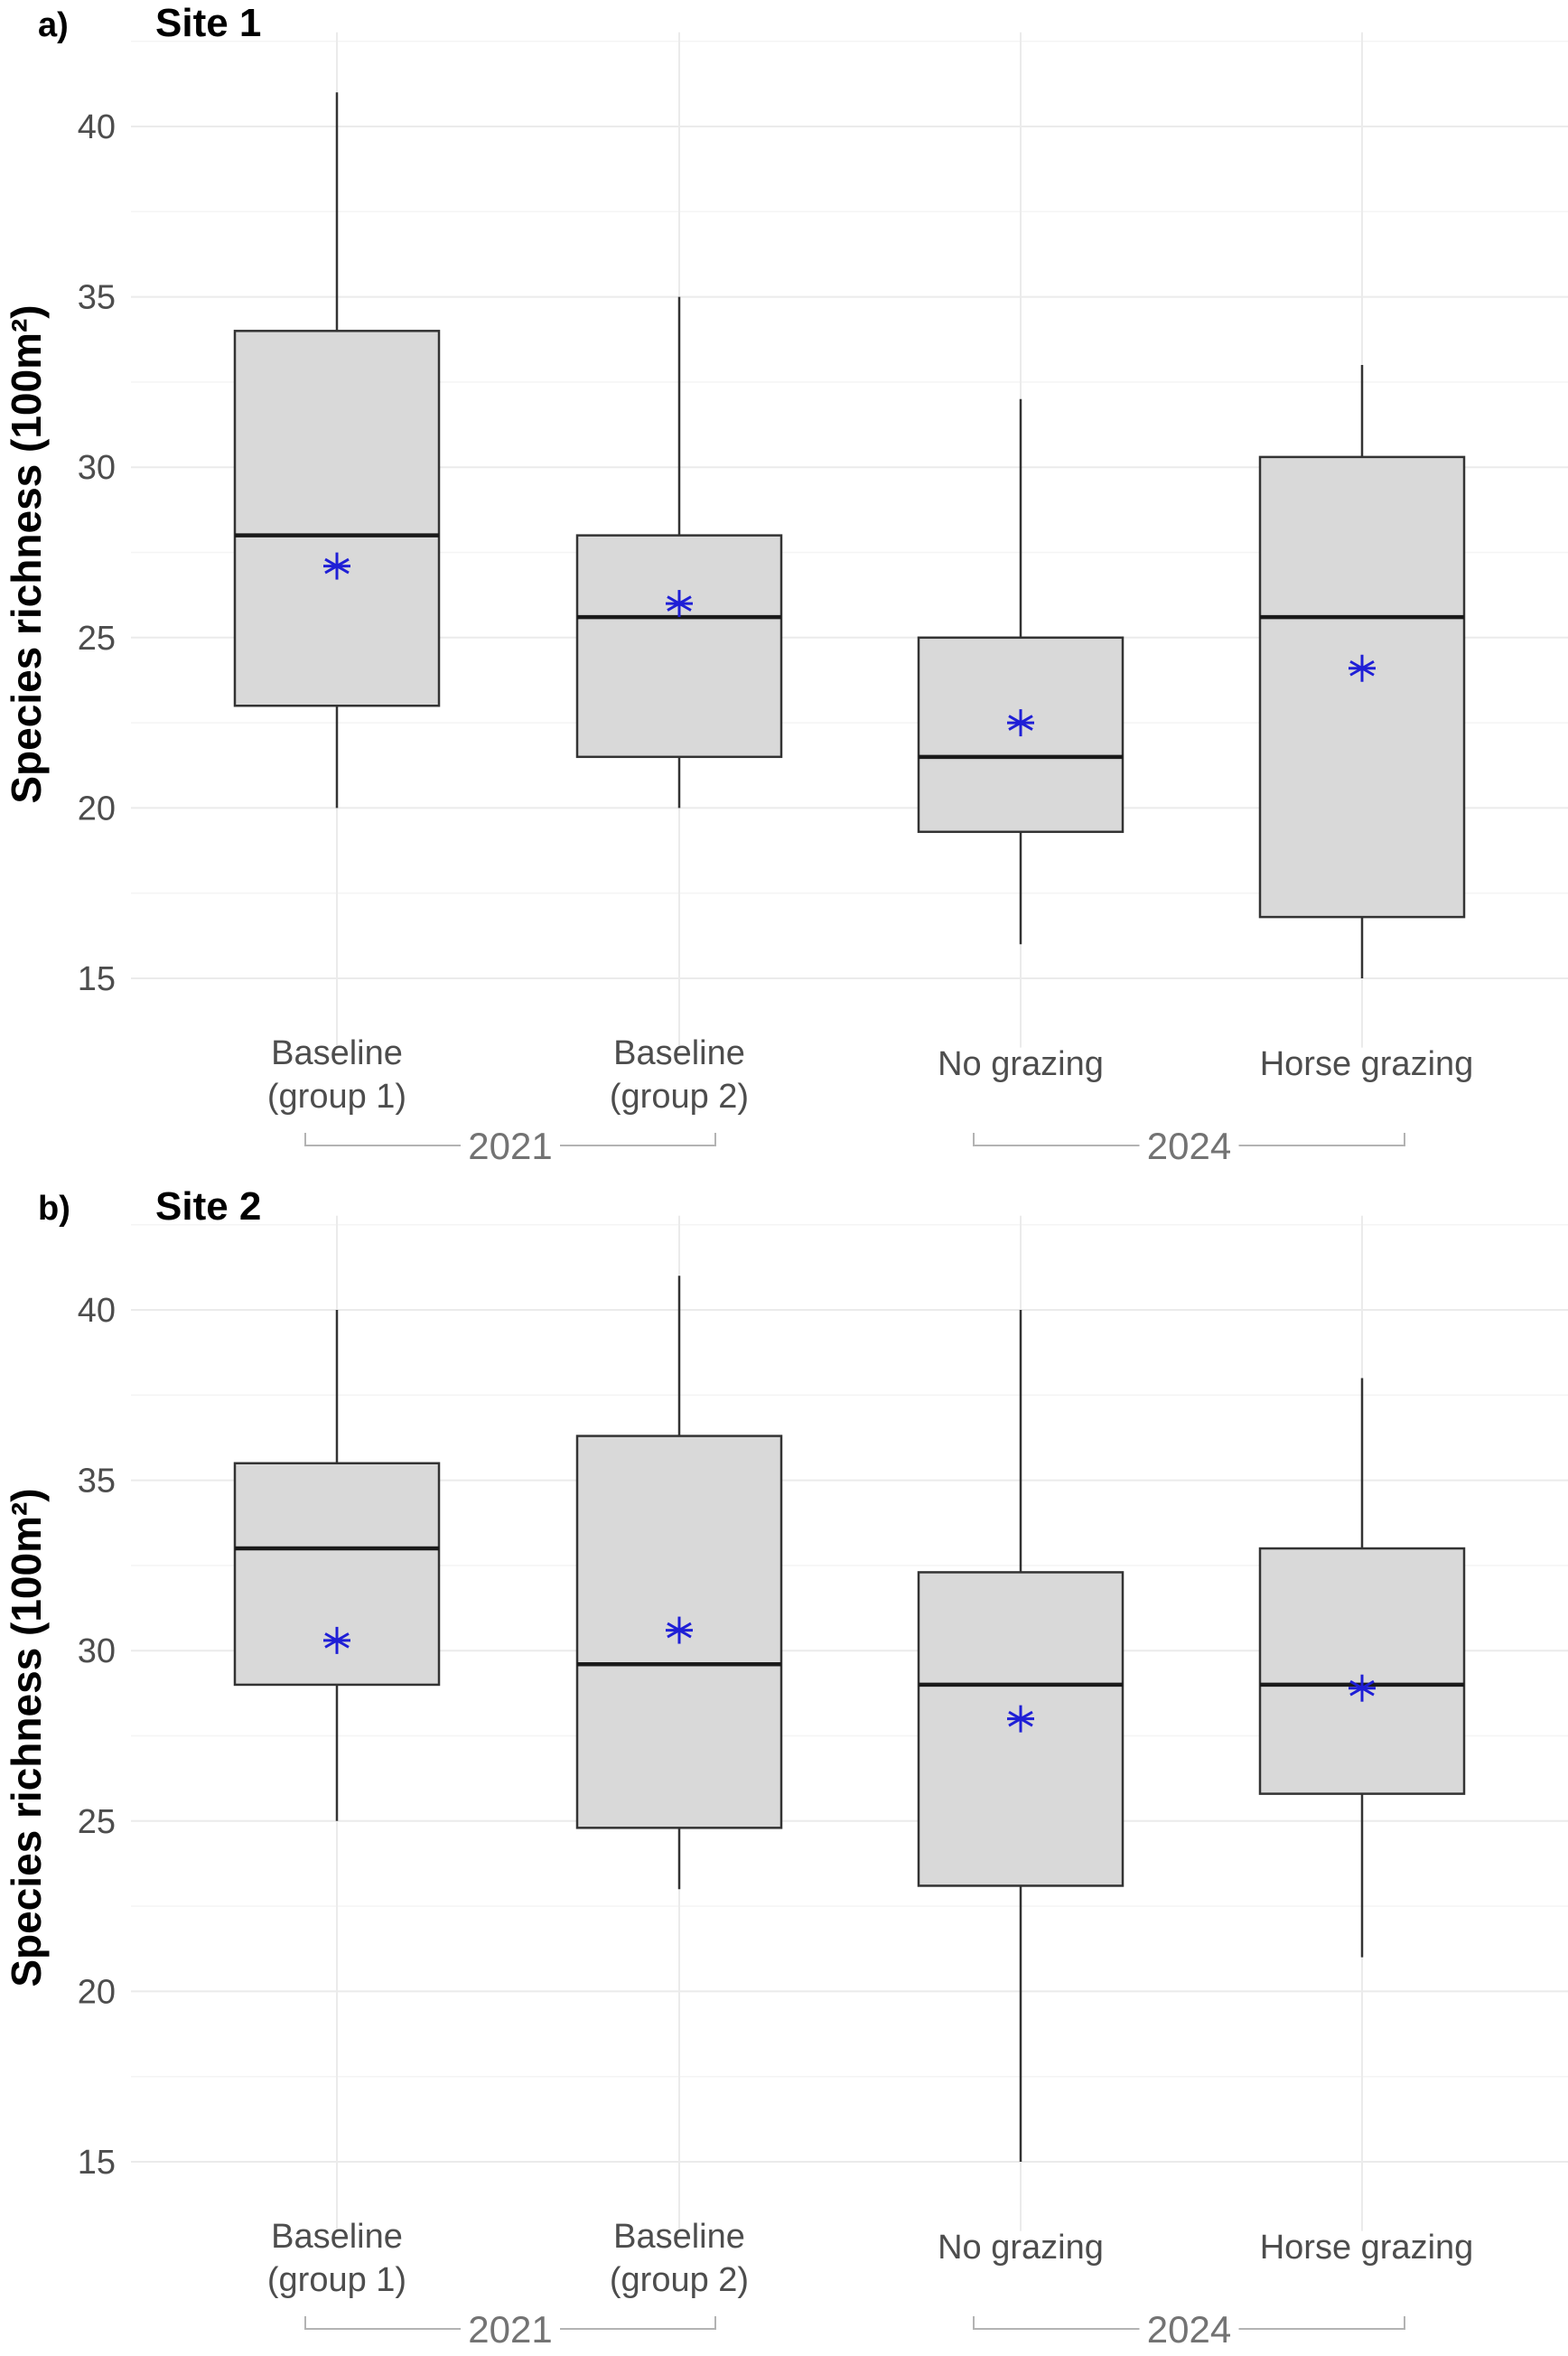 This screenshot has width=1568, height=2356. Describe the element at coordinates (53, 25) in the screenshot. I see `panel-label: a)` at that location.